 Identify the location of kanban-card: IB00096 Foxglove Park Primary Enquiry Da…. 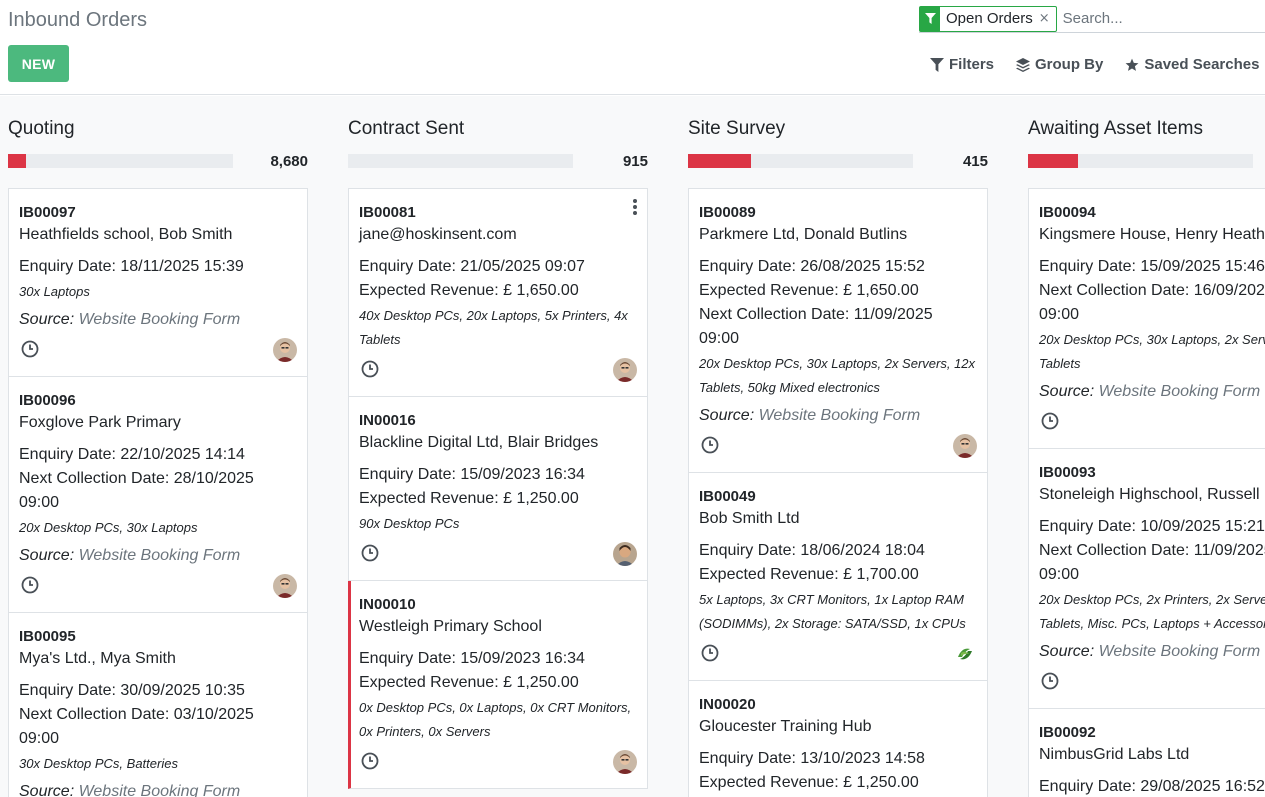
(158, 495).